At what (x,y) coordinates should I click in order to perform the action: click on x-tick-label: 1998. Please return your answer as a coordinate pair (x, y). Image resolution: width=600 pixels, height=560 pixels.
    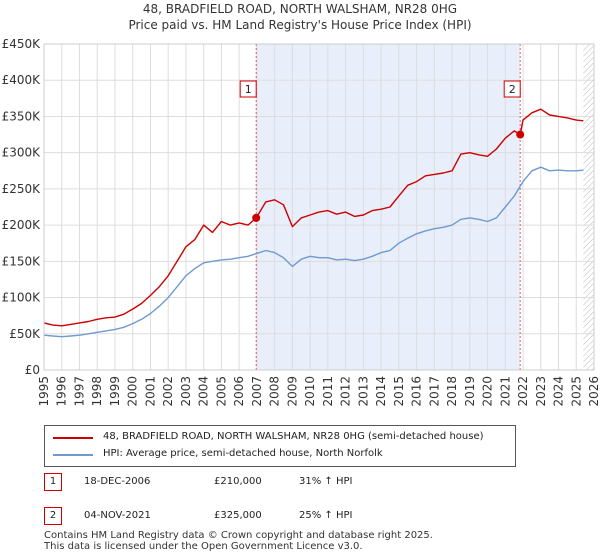
    Looking at the image, I should click on (97, 391).